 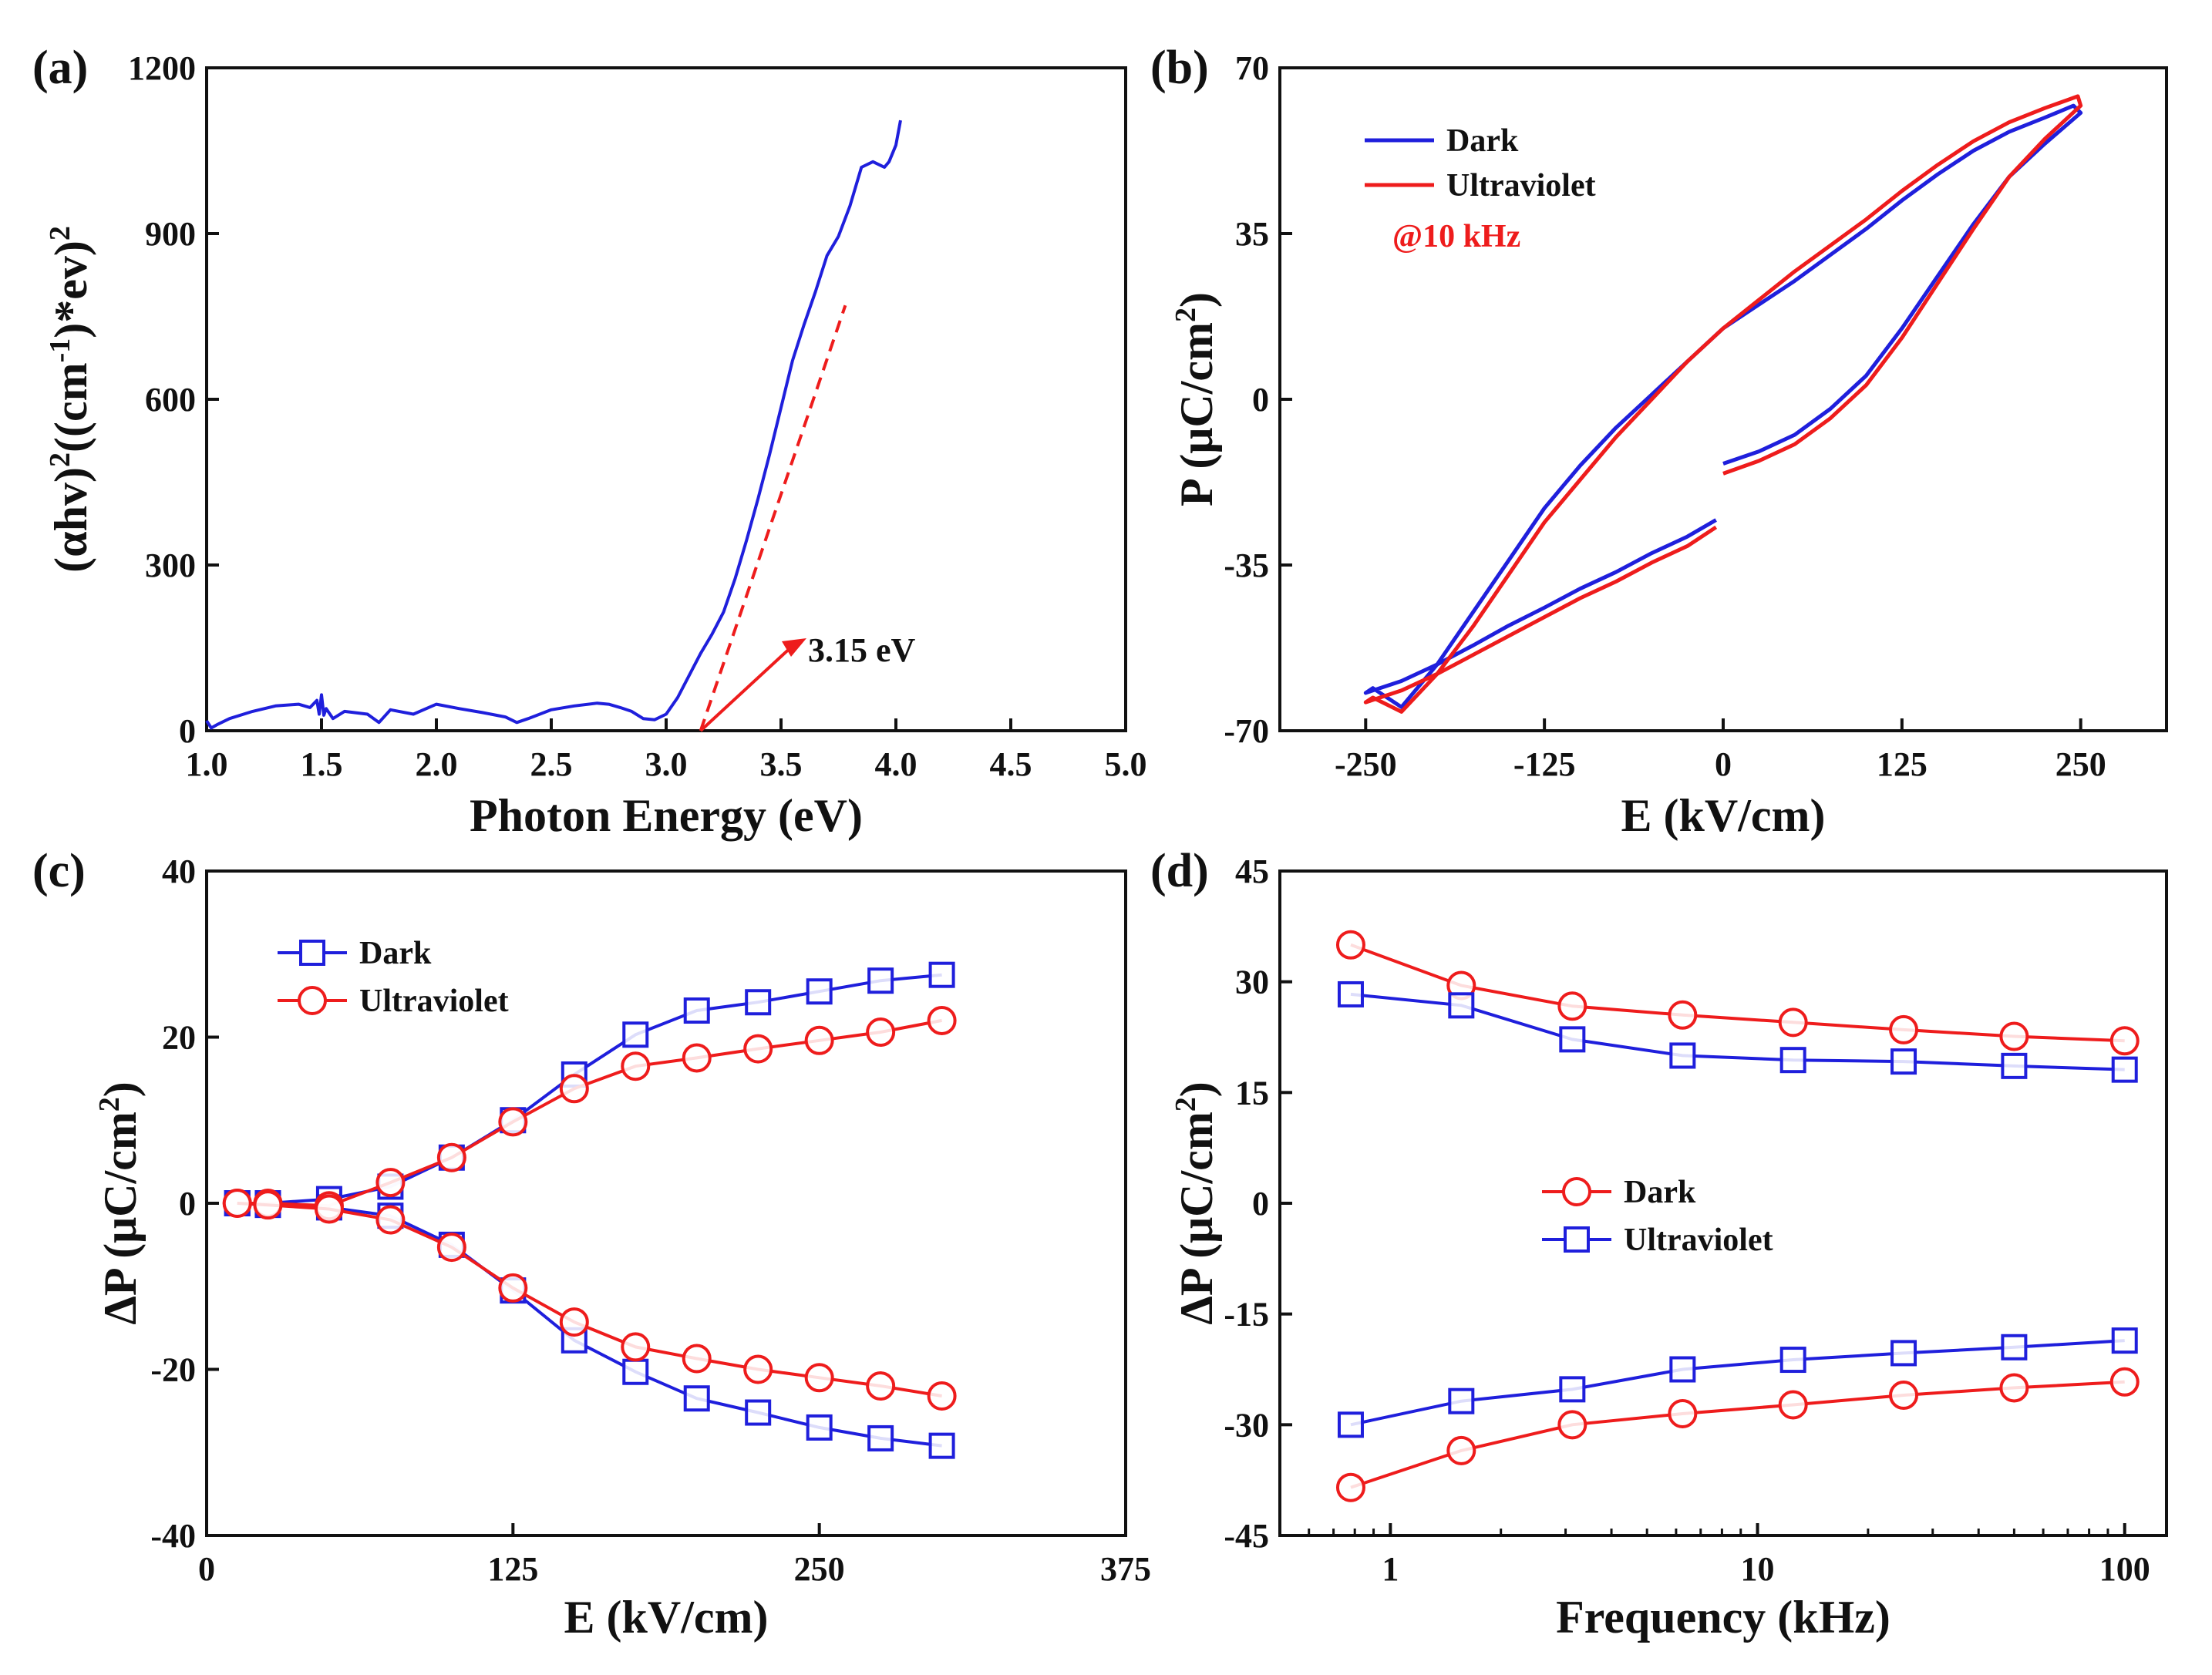 What do you see at coordinates (437, 764) in the screenshot?
I see `panel-a-x-tick-label-2: 2.0` at bounding box center [437, 764].